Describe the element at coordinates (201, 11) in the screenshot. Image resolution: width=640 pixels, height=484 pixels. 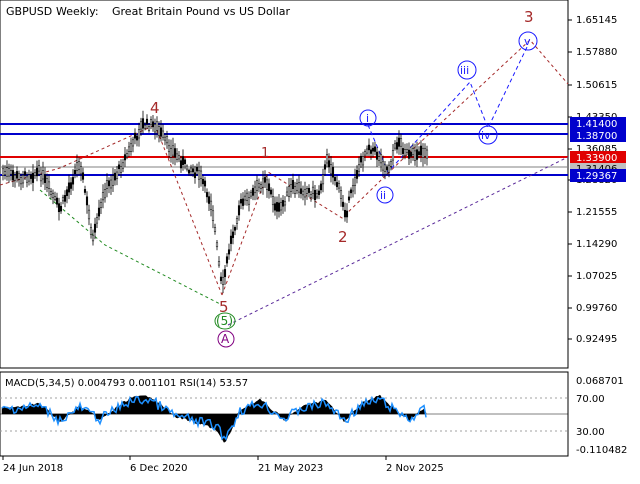
I see `chart-description: Great Britain Pound vs US Dollar` at that location.